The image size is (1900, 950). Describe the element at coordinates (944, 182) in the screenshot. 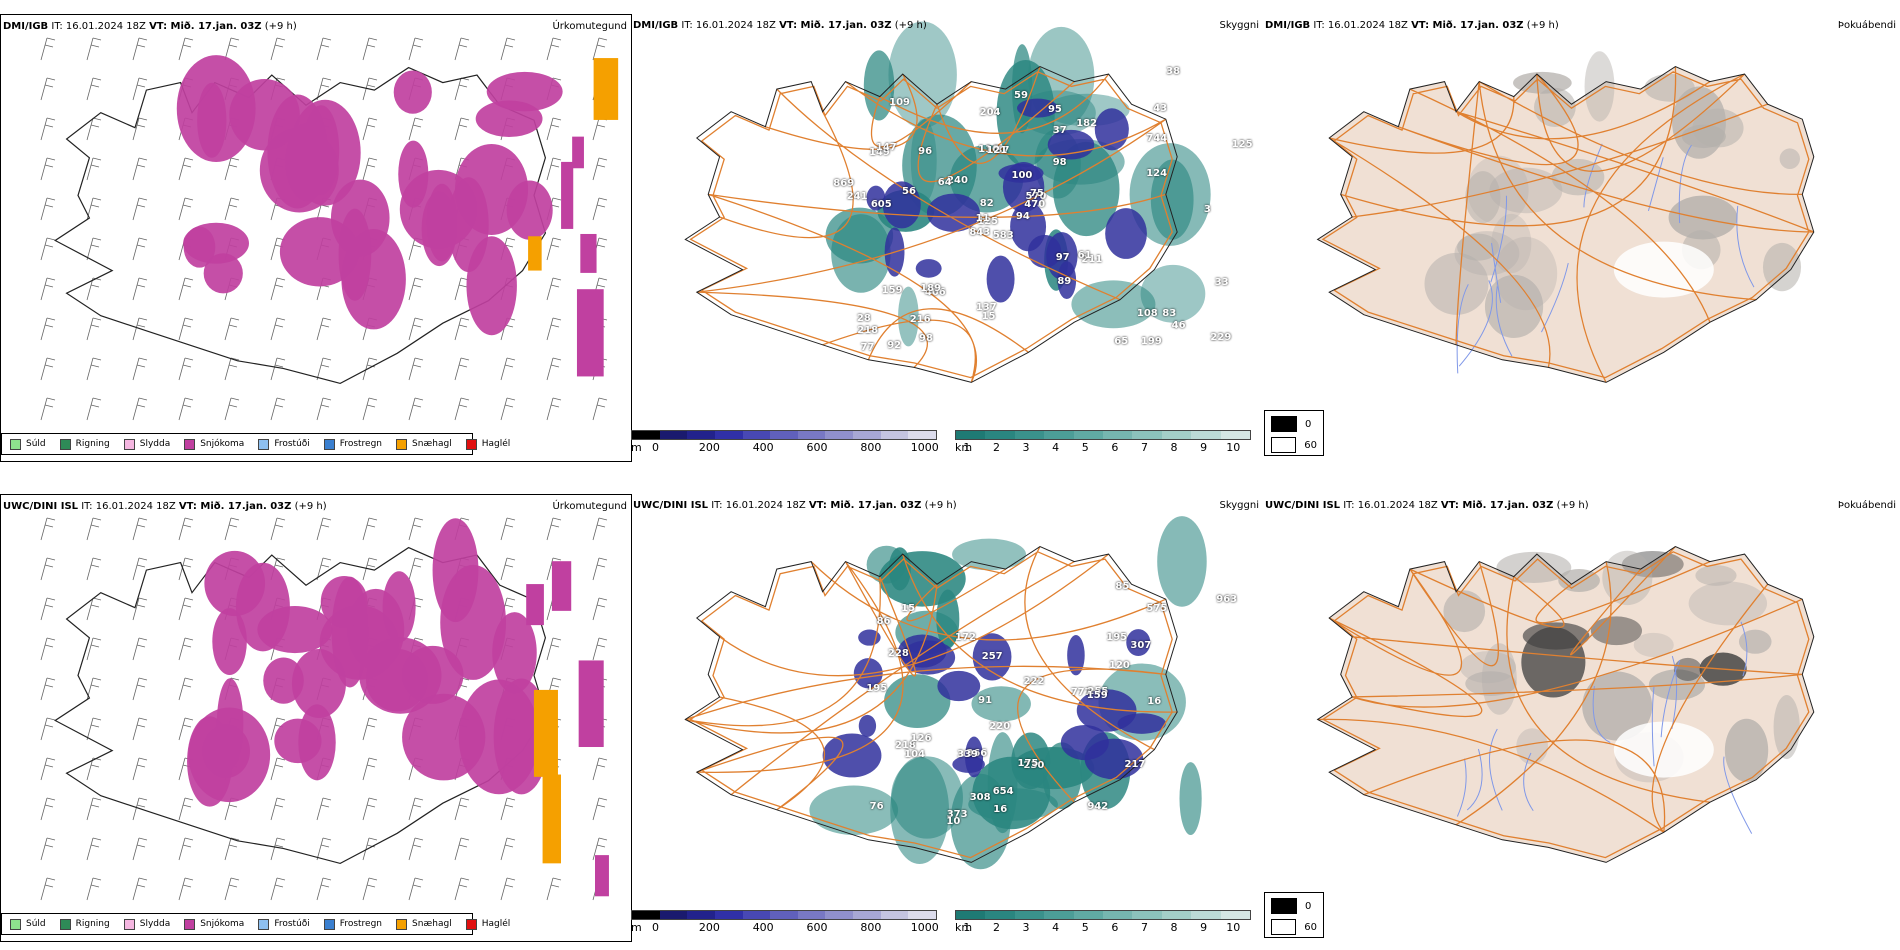

I see `cloud-base-value: 64` at that location.